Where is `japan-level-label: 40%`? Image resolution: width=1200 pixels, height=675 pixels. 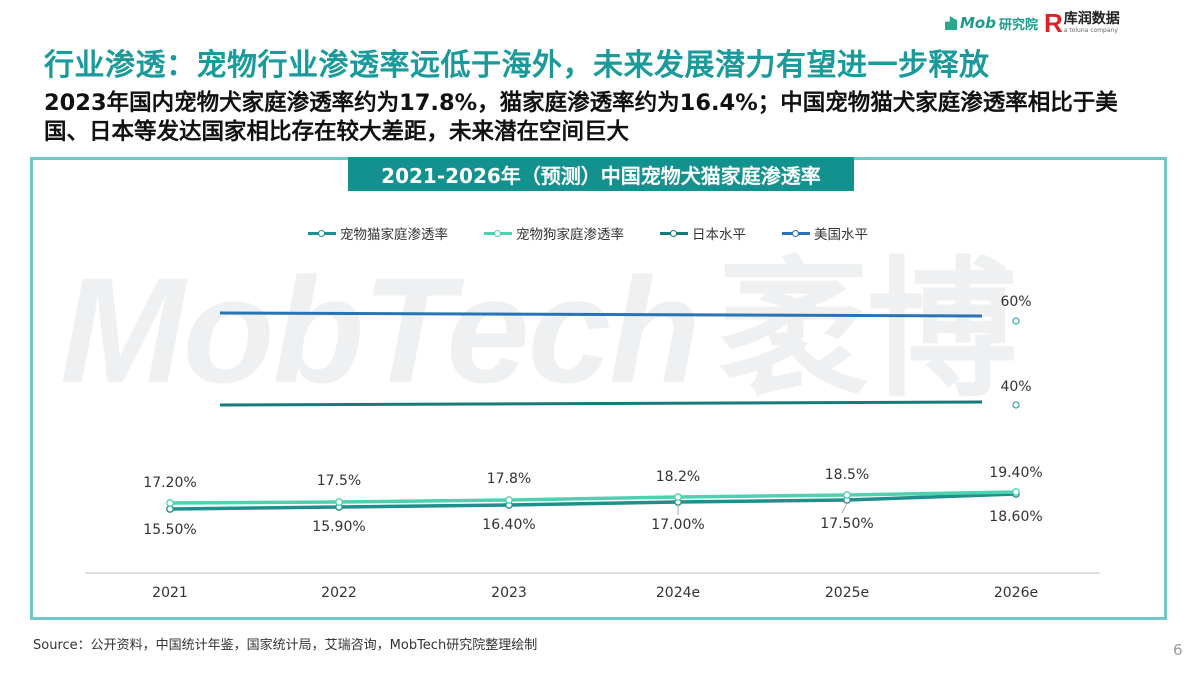
japan-level-label: 40% is located at coordinates (1015, 387).